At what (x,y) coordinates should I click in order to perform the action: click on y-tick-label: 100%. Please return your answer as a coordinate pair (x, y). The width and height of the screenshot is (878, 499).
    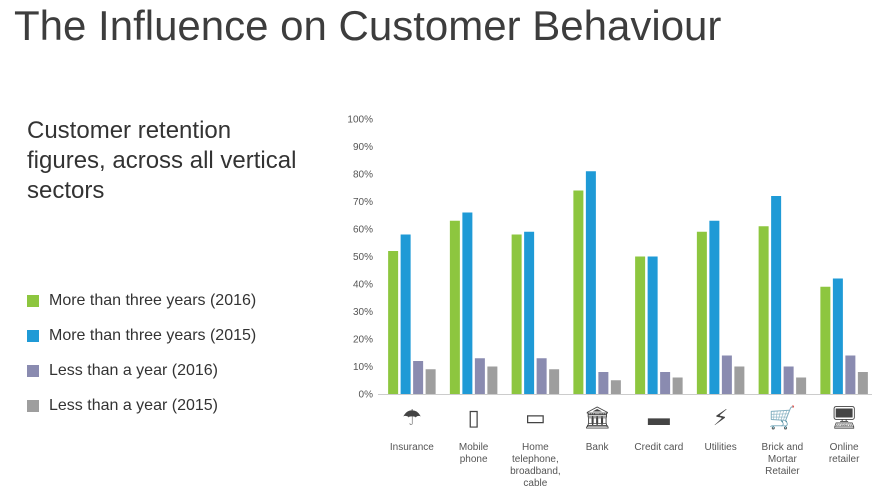
    Looking at the image, I should click on (360, 120).